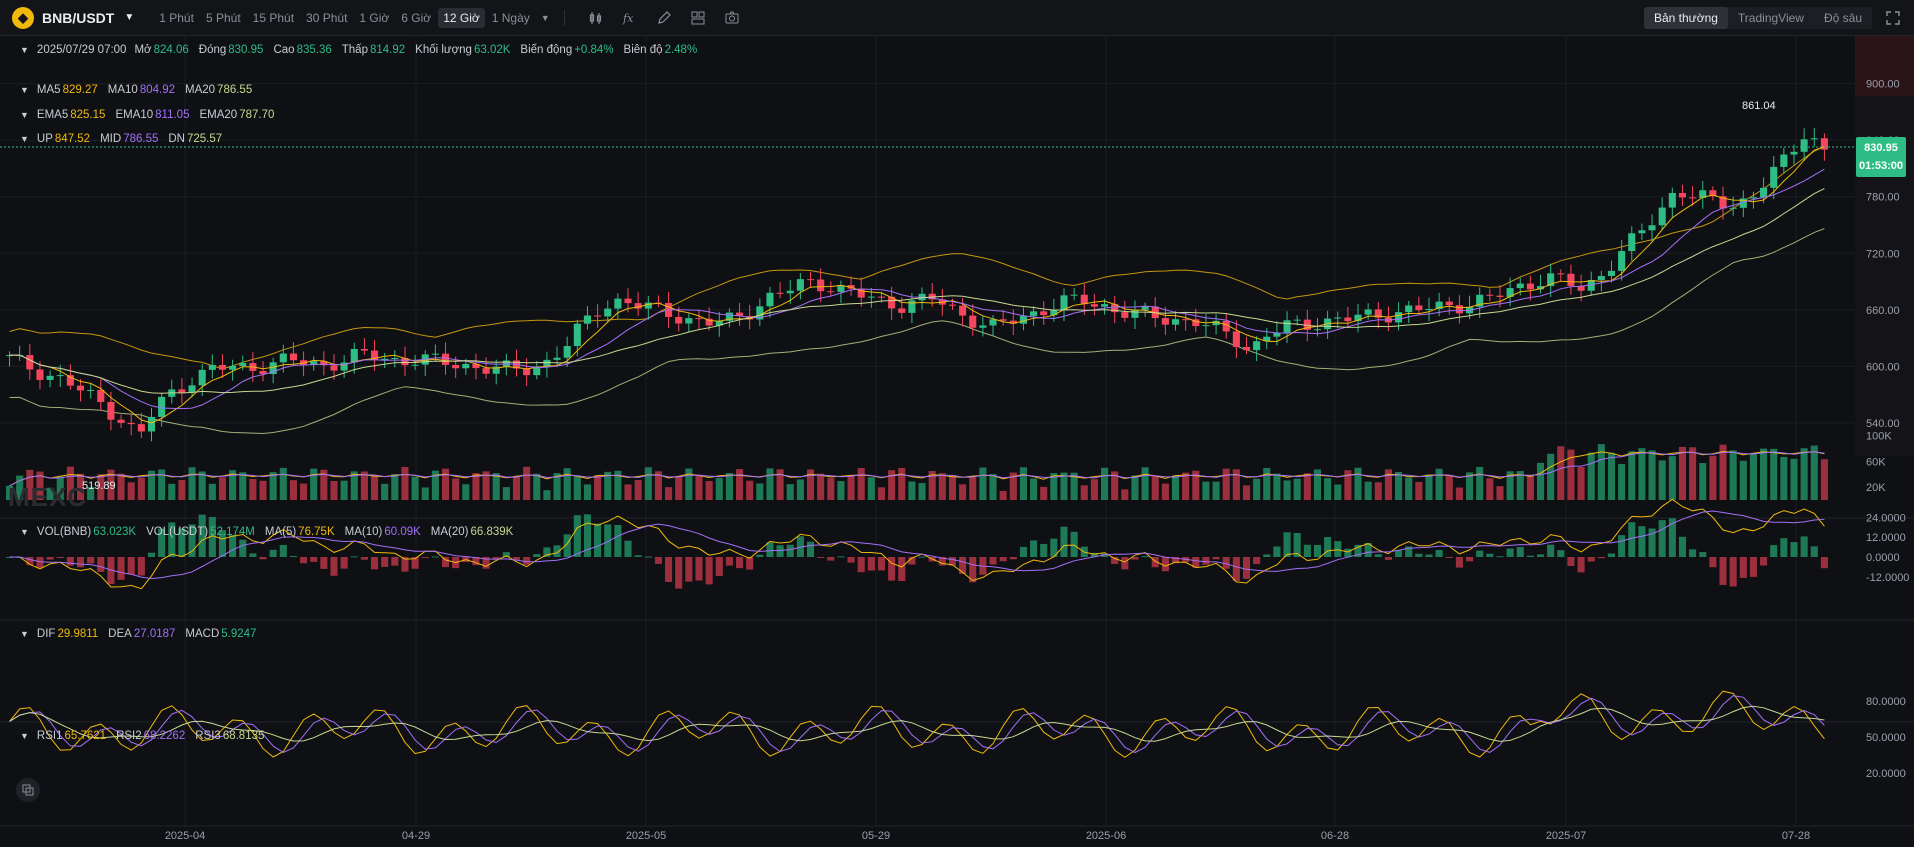 The image size is (1914, 847). Describe the element at coordinates (152, 115) in the screenshot. I see `ema-legend: ▼ EMA5 825.15 EMA10 811.05 EMA20 787.70` at that location.